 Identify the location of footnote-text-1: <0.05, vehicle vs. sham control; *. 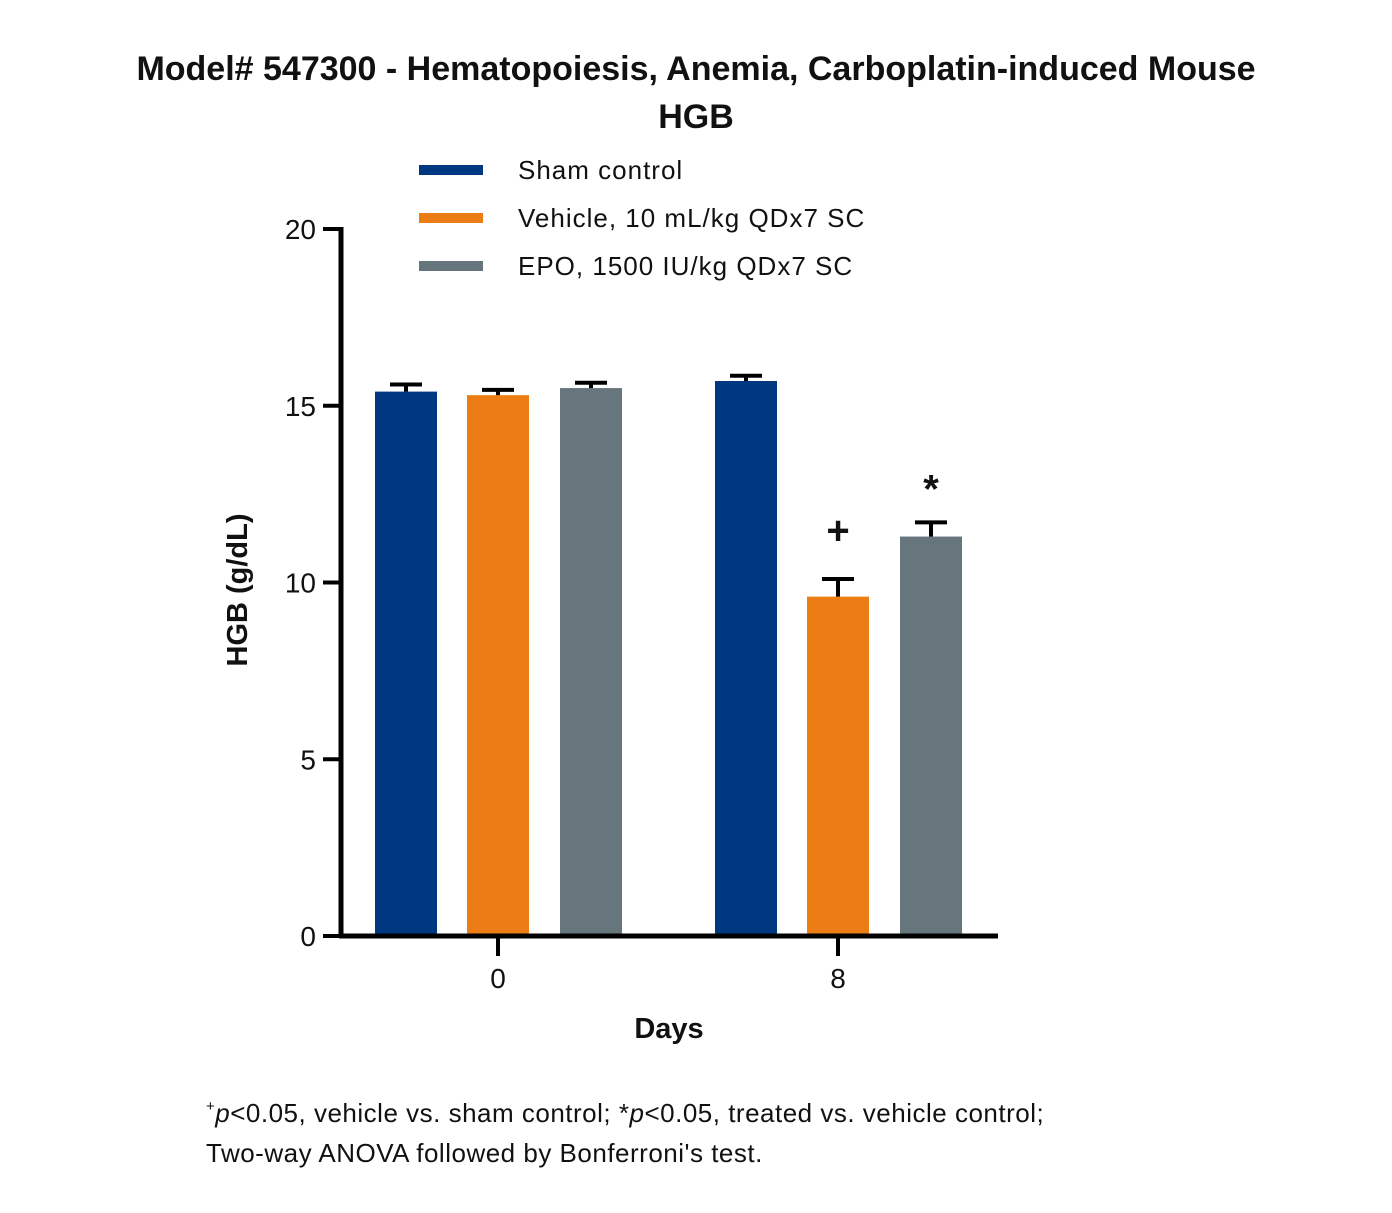
(430, 1113).